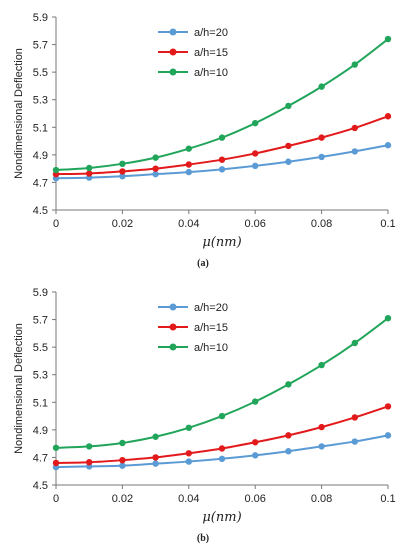 The image size is (407, 550). What do you see at coordinates (387, 499) in the screenshot?
I see `chart-b-x-tick-label: 0.1` at bounding box center [387, 499].